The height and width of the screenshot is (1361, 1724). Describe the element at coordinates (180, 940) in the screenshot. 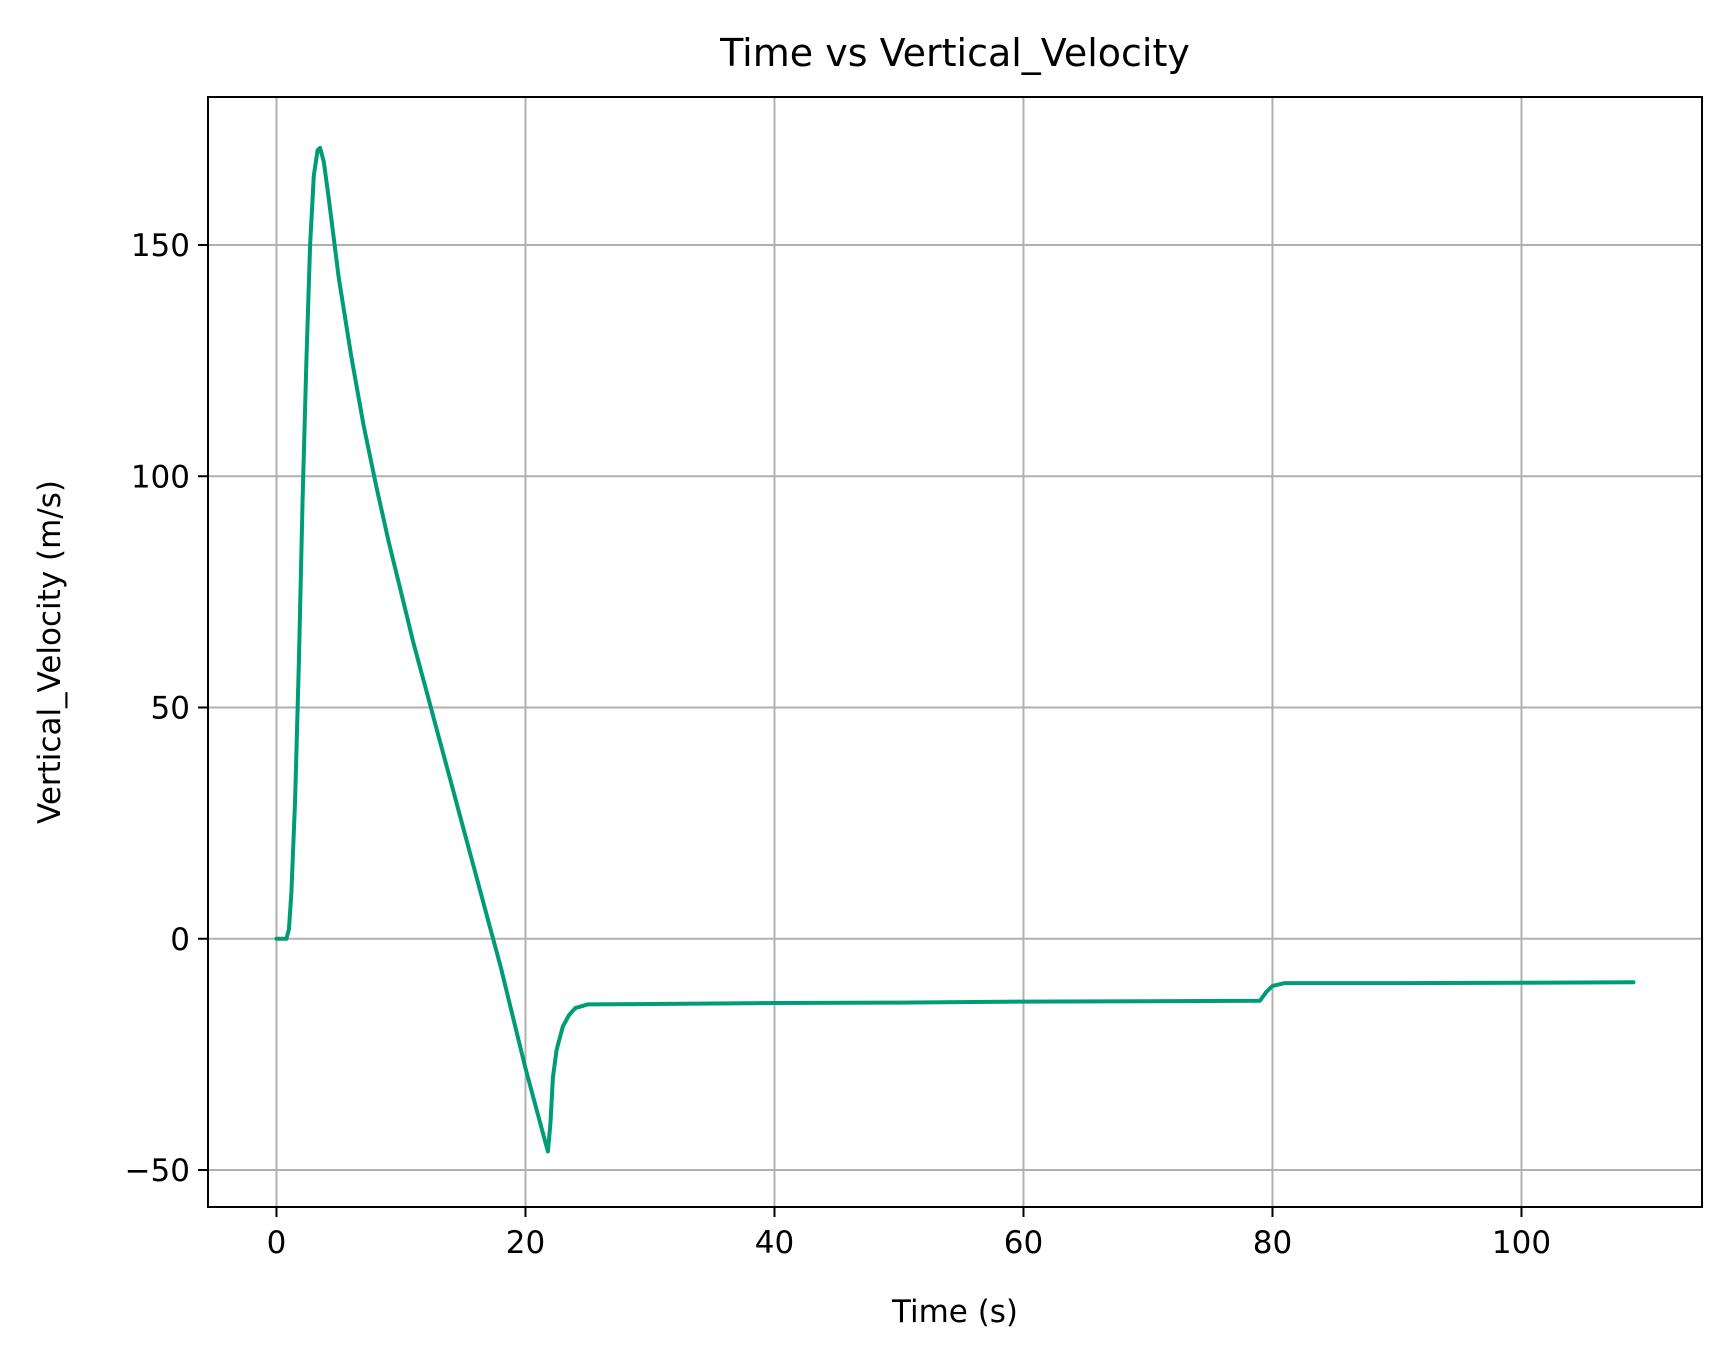

I see `y-tick-label: 0` at that location.